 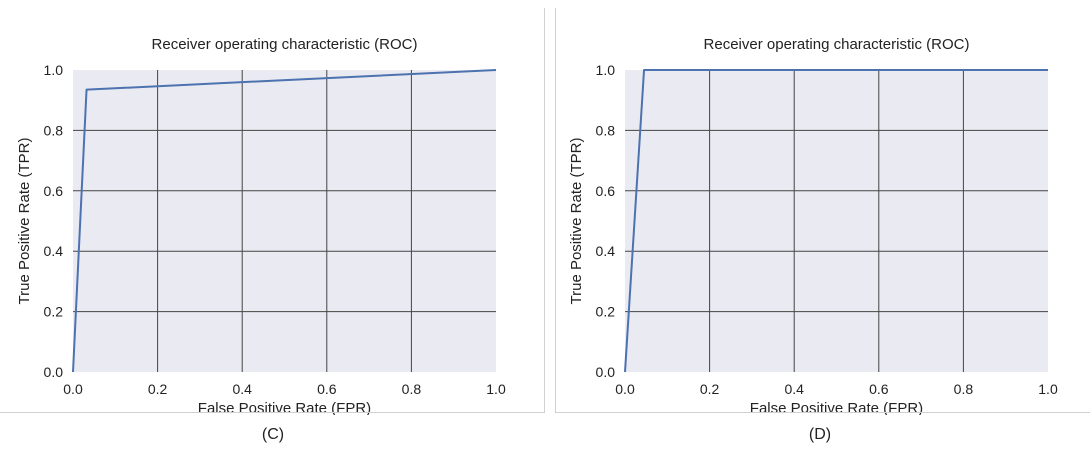 What do you see at coordinates (820, 434) in the screenshot?
I see `subfigure-caption: (D)` at bounding box center [820, 434].